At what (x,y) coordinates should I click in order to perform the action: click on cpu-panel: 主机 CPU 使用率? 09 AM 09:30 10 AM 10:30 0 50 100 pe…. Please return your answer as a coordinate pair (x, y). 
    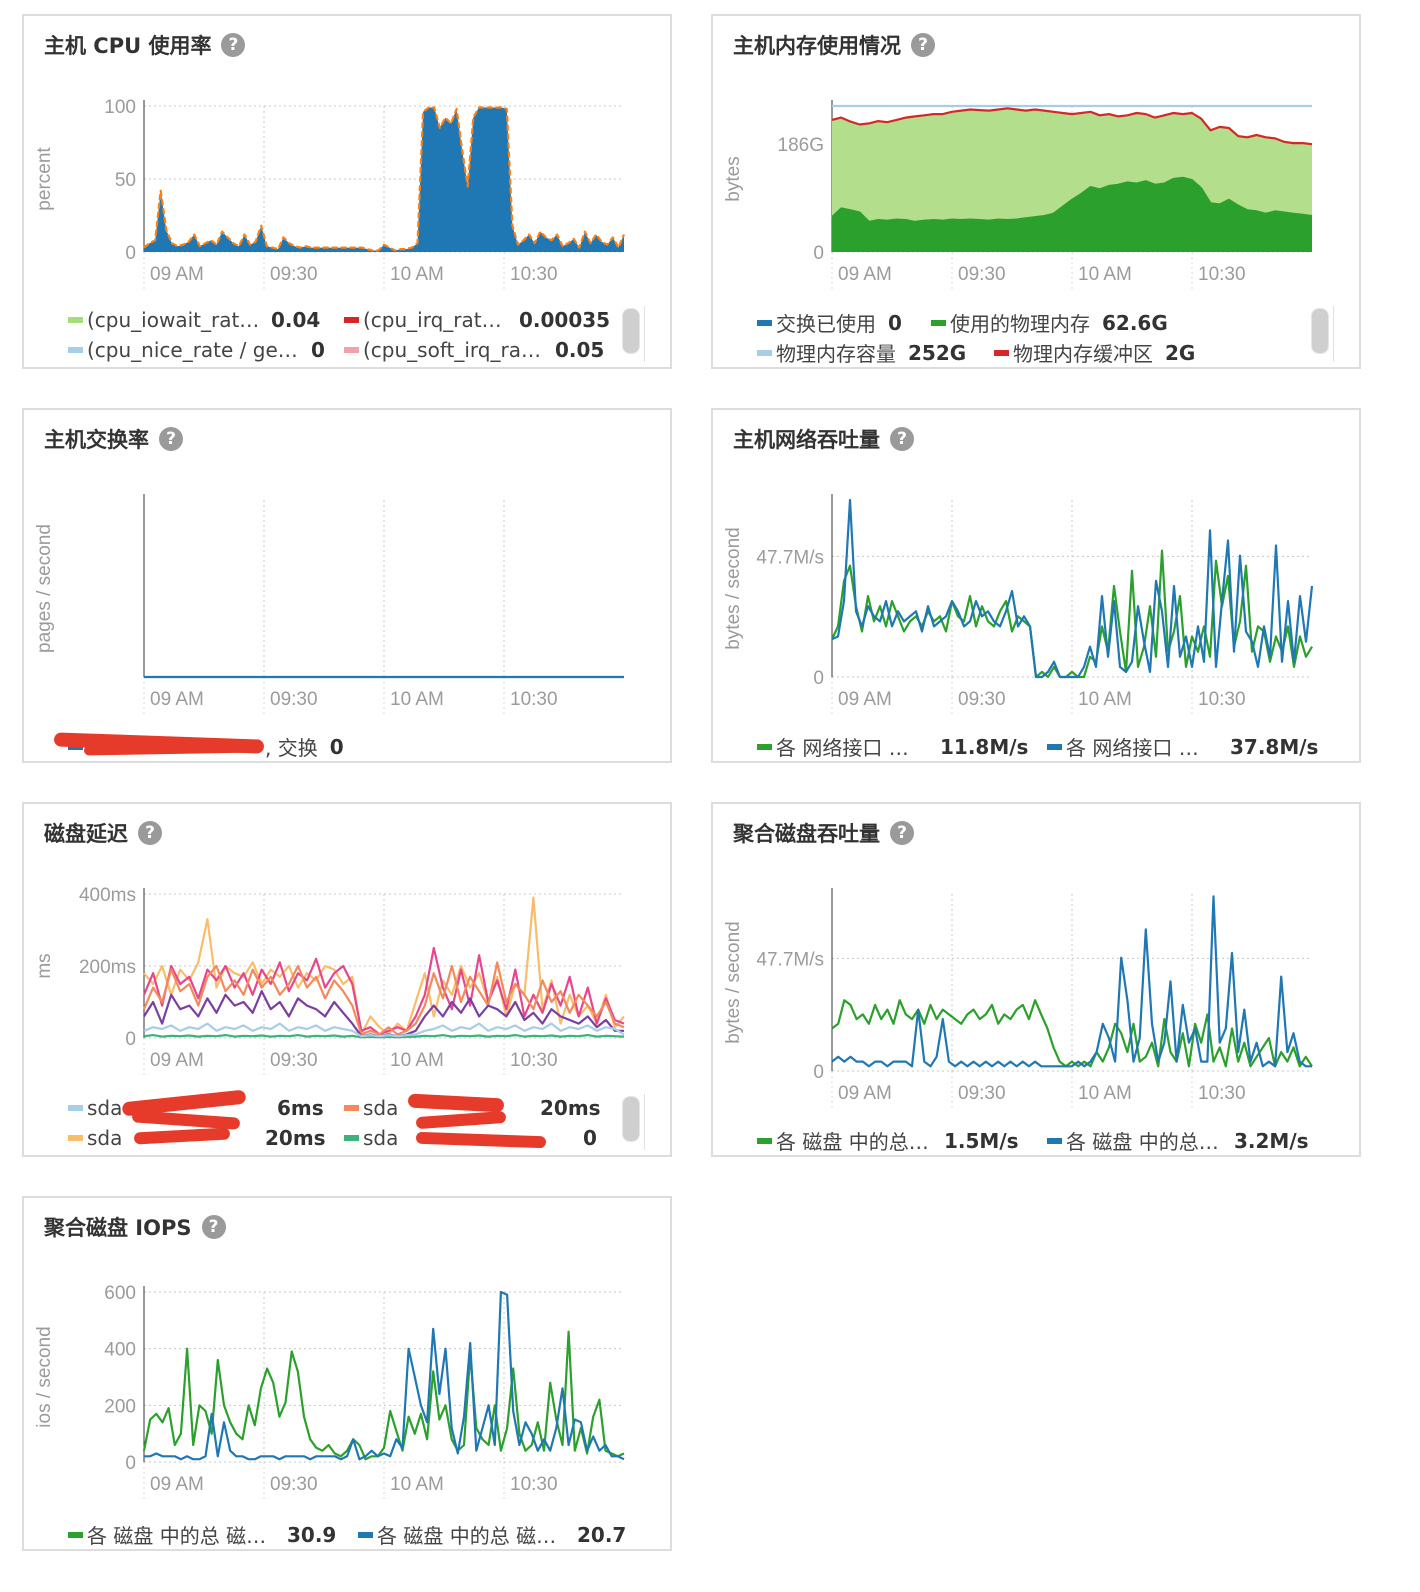
    Looking at the image, I should click on (347, 191).